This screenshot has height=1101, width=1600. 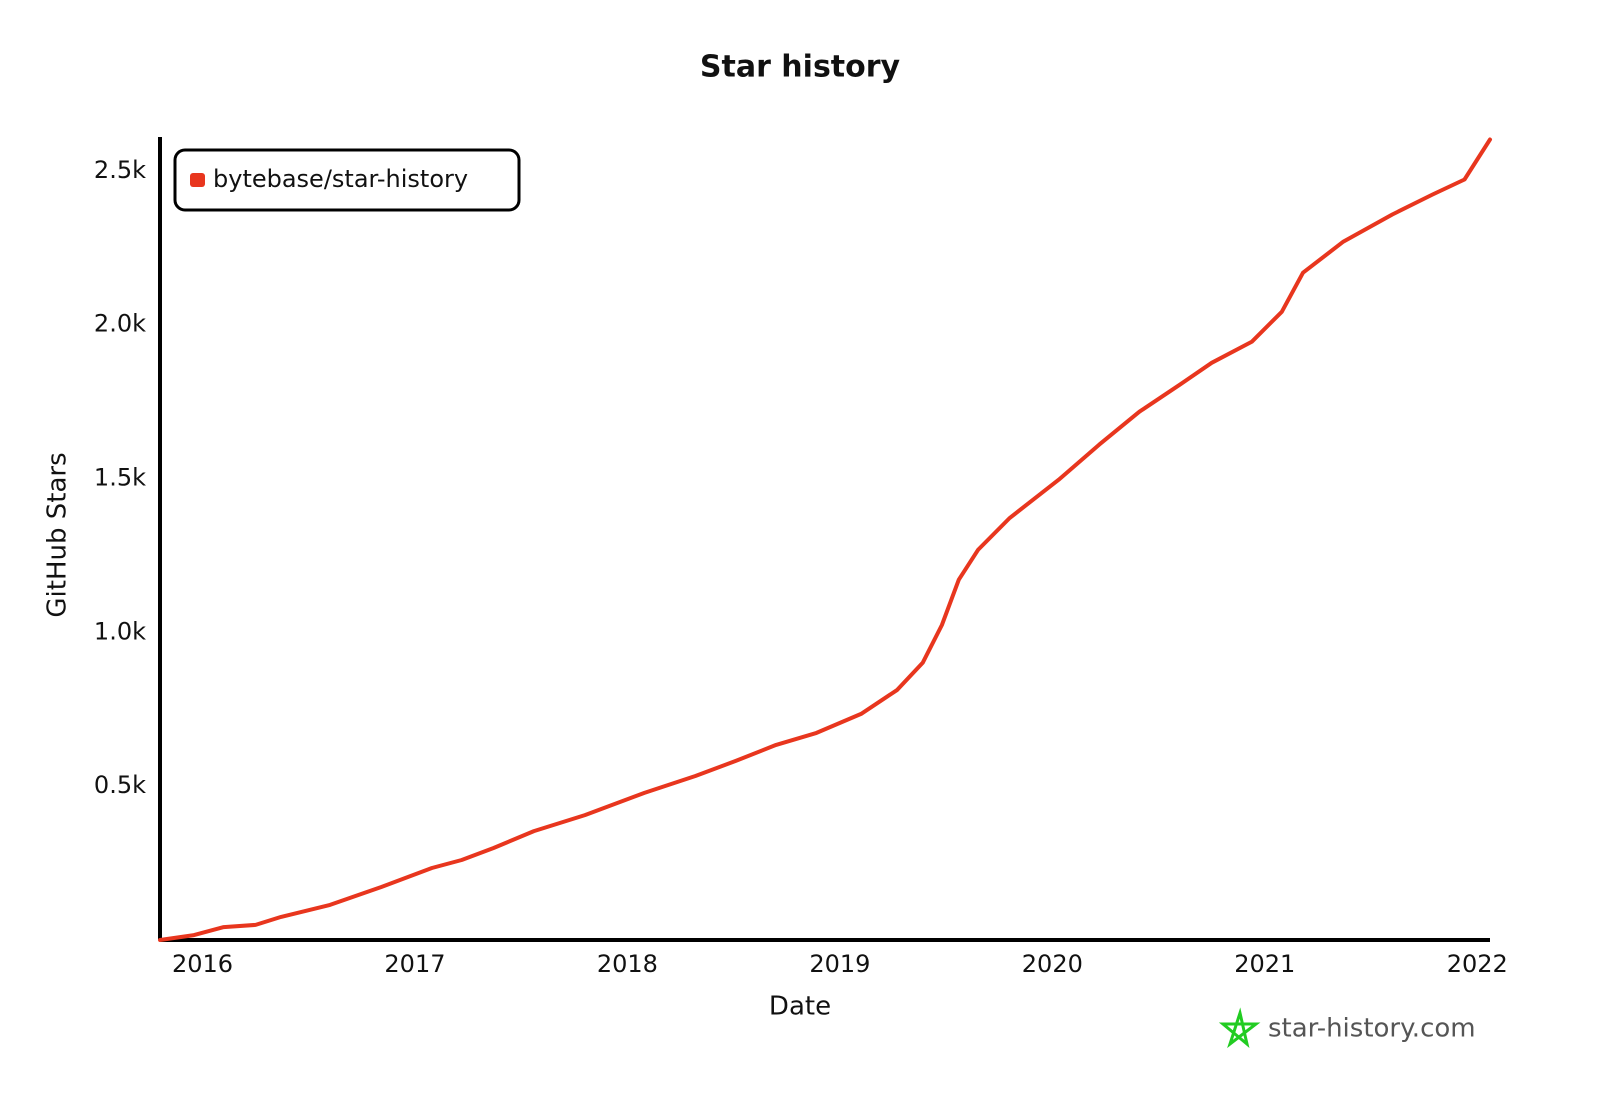 I want to click on watermark-text: star-history.com, so click(x=1372, y=1029).